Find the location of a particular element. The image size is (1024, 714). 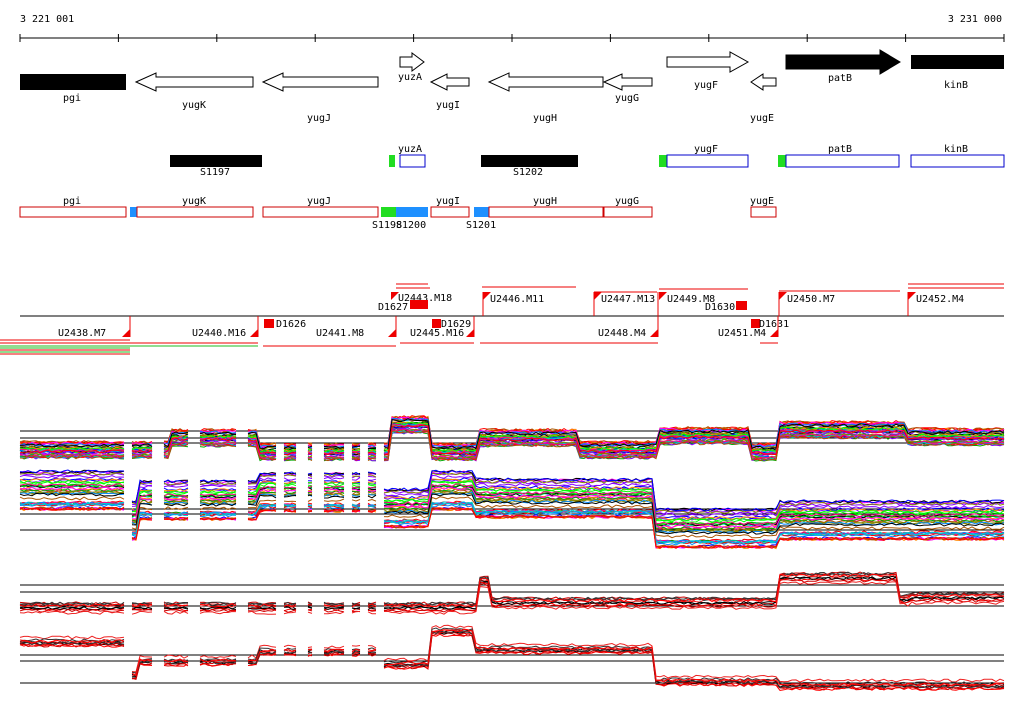

ruler-end-label: 3 231 000 is located at coordinates (975, 19).